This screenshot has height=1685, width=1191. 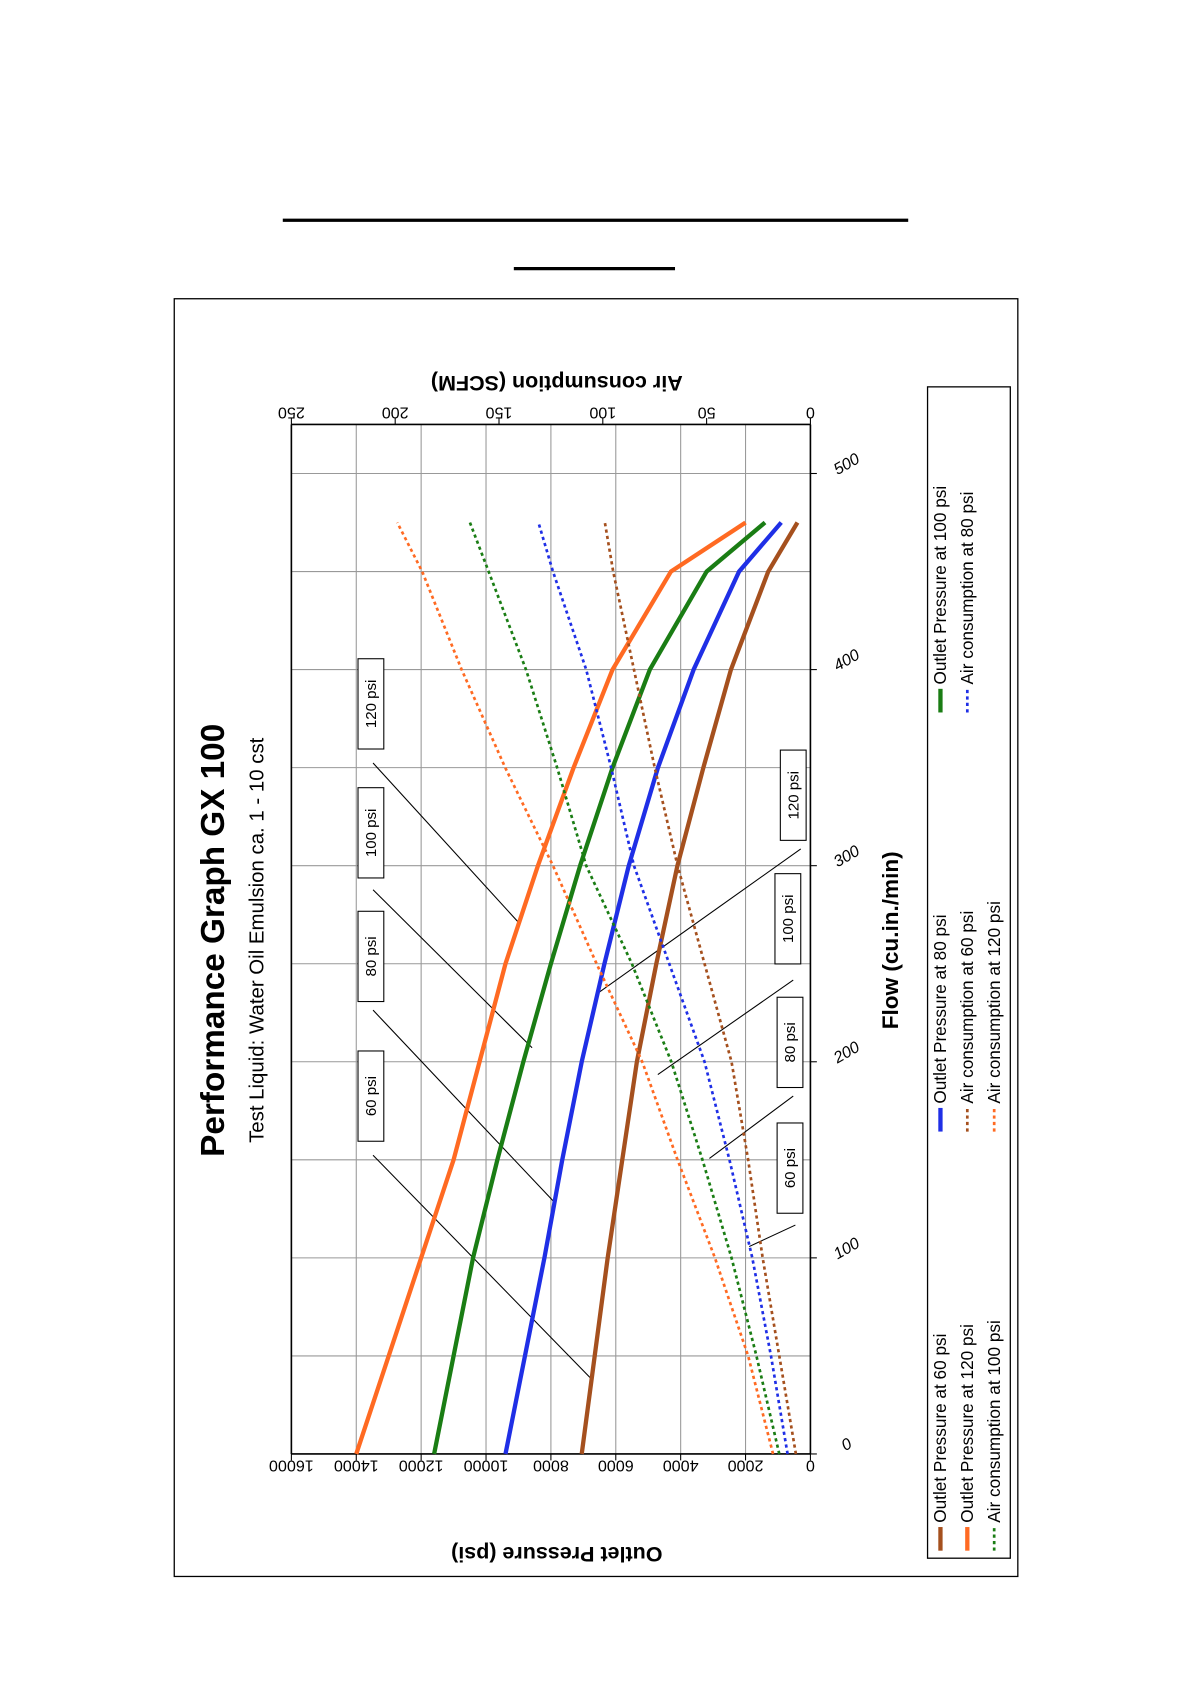 I want to click on y2-tick-label: 0, so click(x=810, y=412).